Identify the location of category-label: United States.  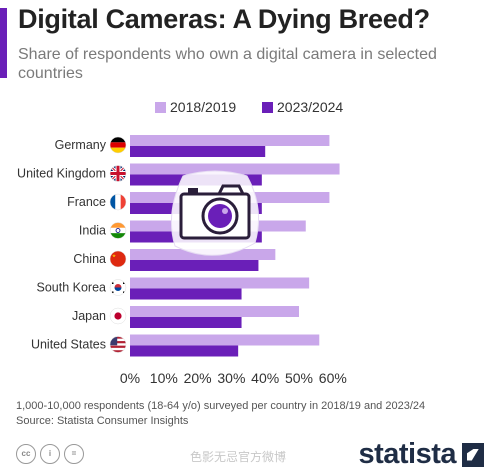
(68, 345).